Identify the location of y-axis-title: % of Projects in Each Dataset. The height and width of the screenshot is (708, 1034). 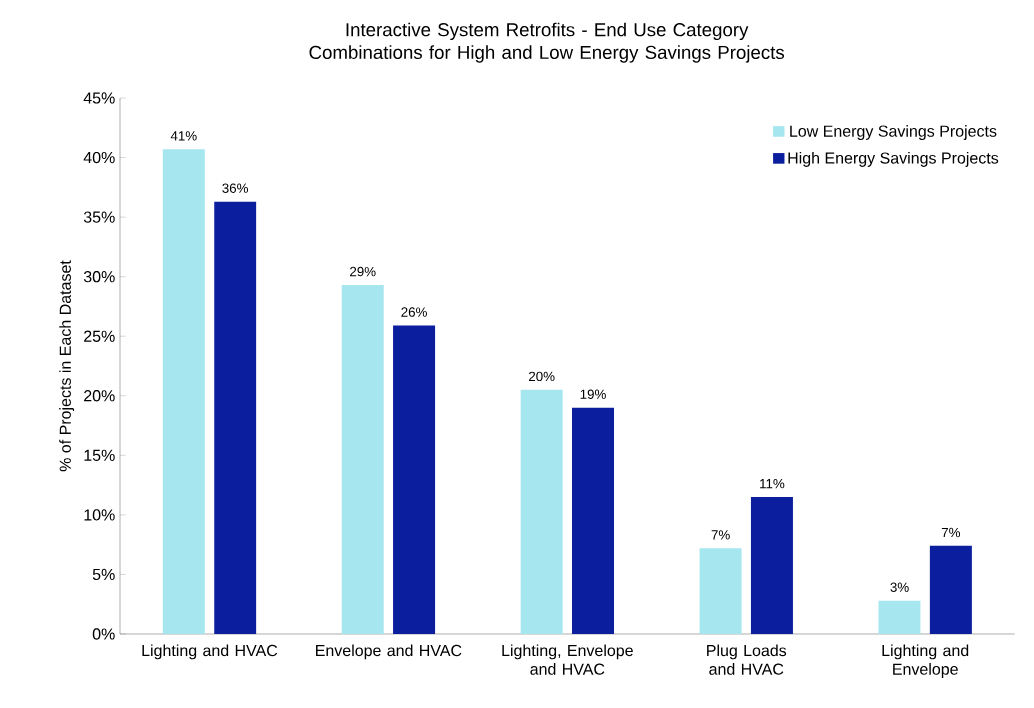
(67, 366).